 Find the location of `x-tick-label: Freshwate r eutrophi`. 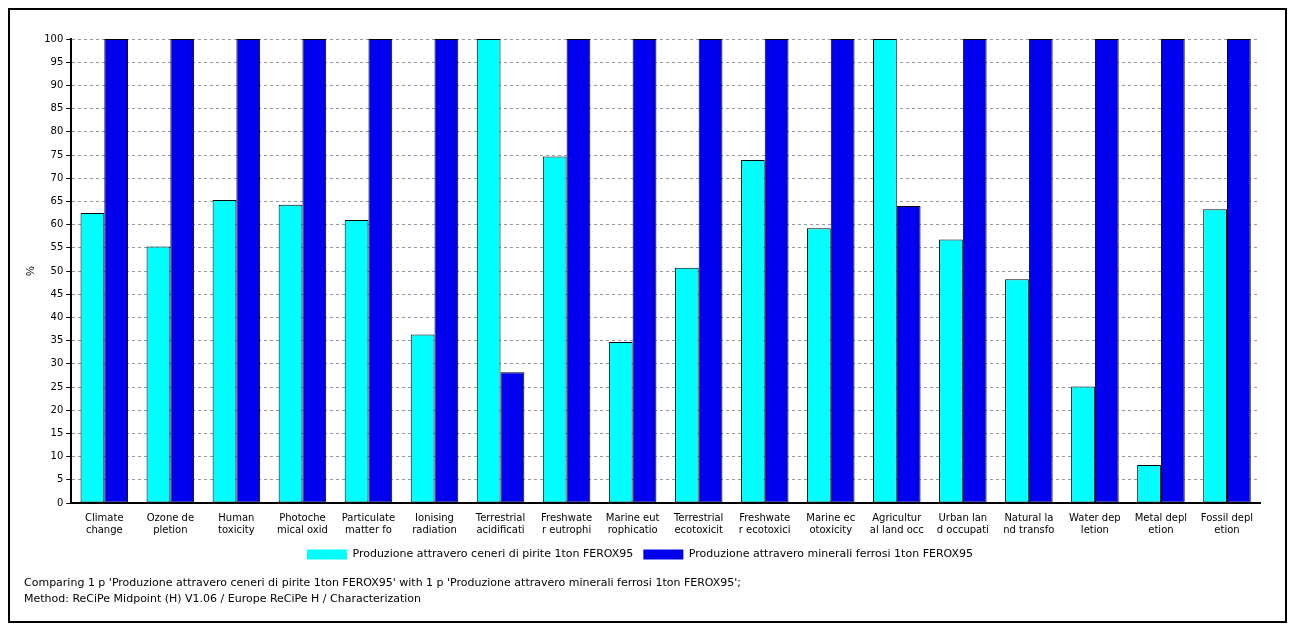

x-tick-label: Freshwate r eutrophi is located at coordinates (567, 523).